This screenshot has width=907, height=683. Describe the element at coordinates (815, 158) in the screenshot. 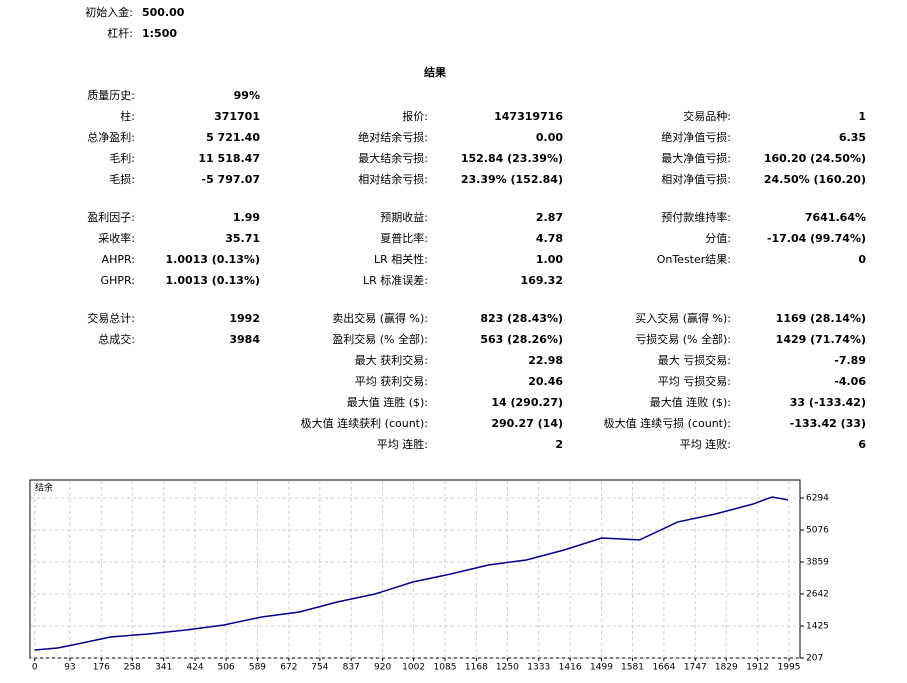

I see `field-value: 160.20 (24.50%)` at that location.